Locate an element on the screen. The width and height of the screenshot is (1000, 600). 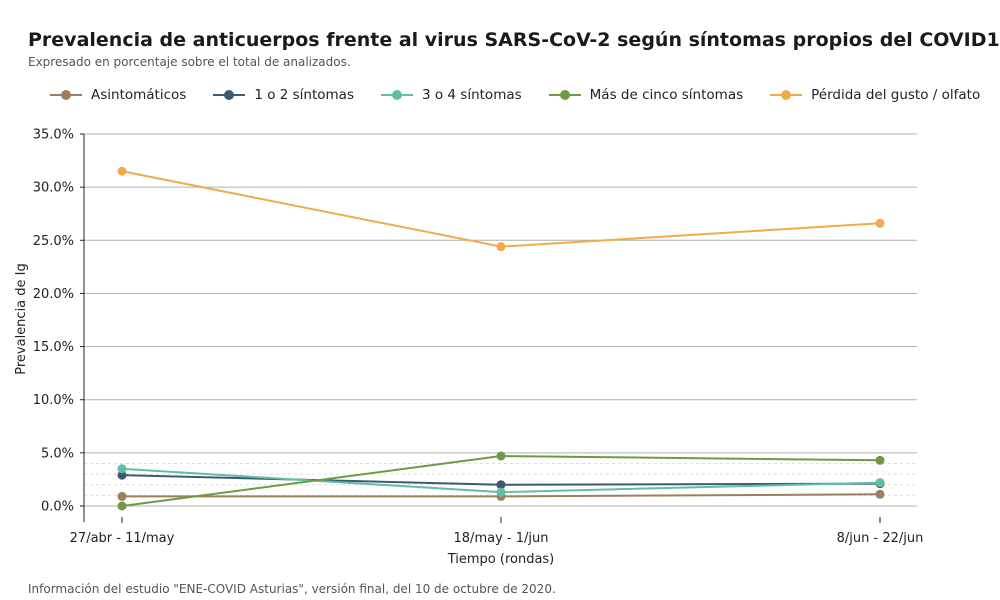
x-tick-label: 18/may - 1/jun is located at coordinates (501, 538).